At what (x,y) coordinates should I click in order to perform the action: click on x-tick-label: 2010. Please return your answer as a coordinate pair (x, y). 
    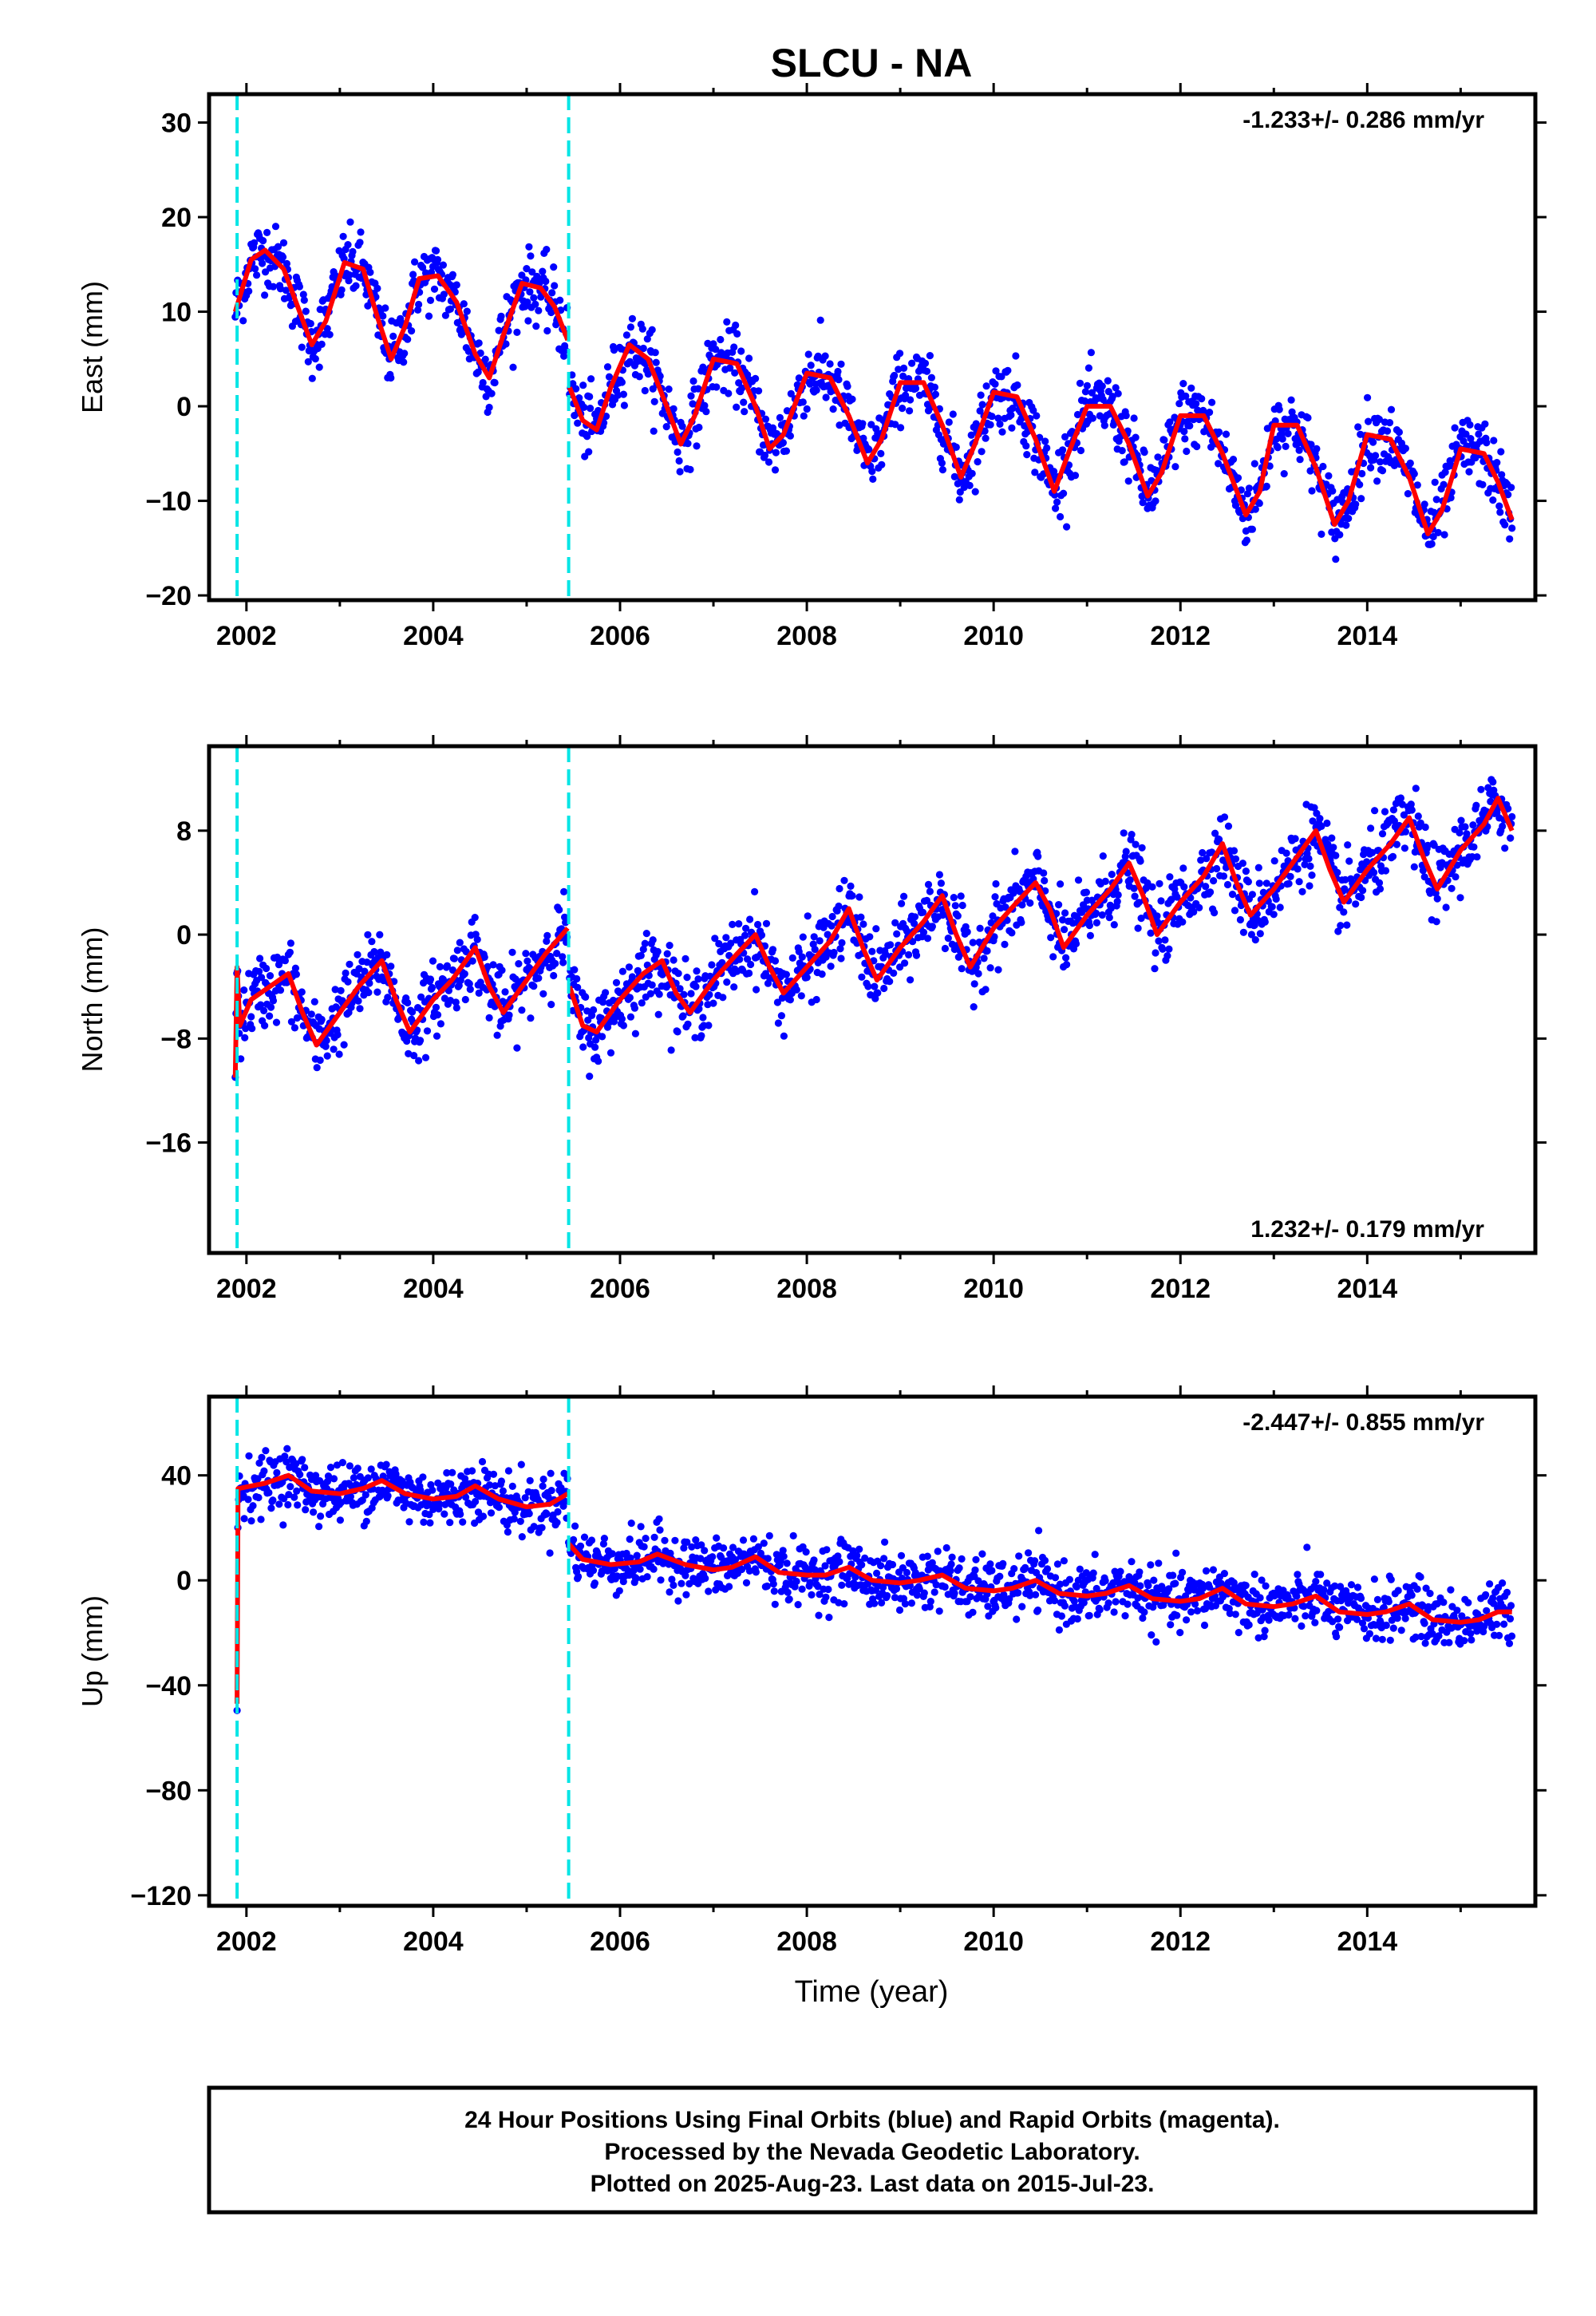
    Looking at the image, I should click on (993, 1289).